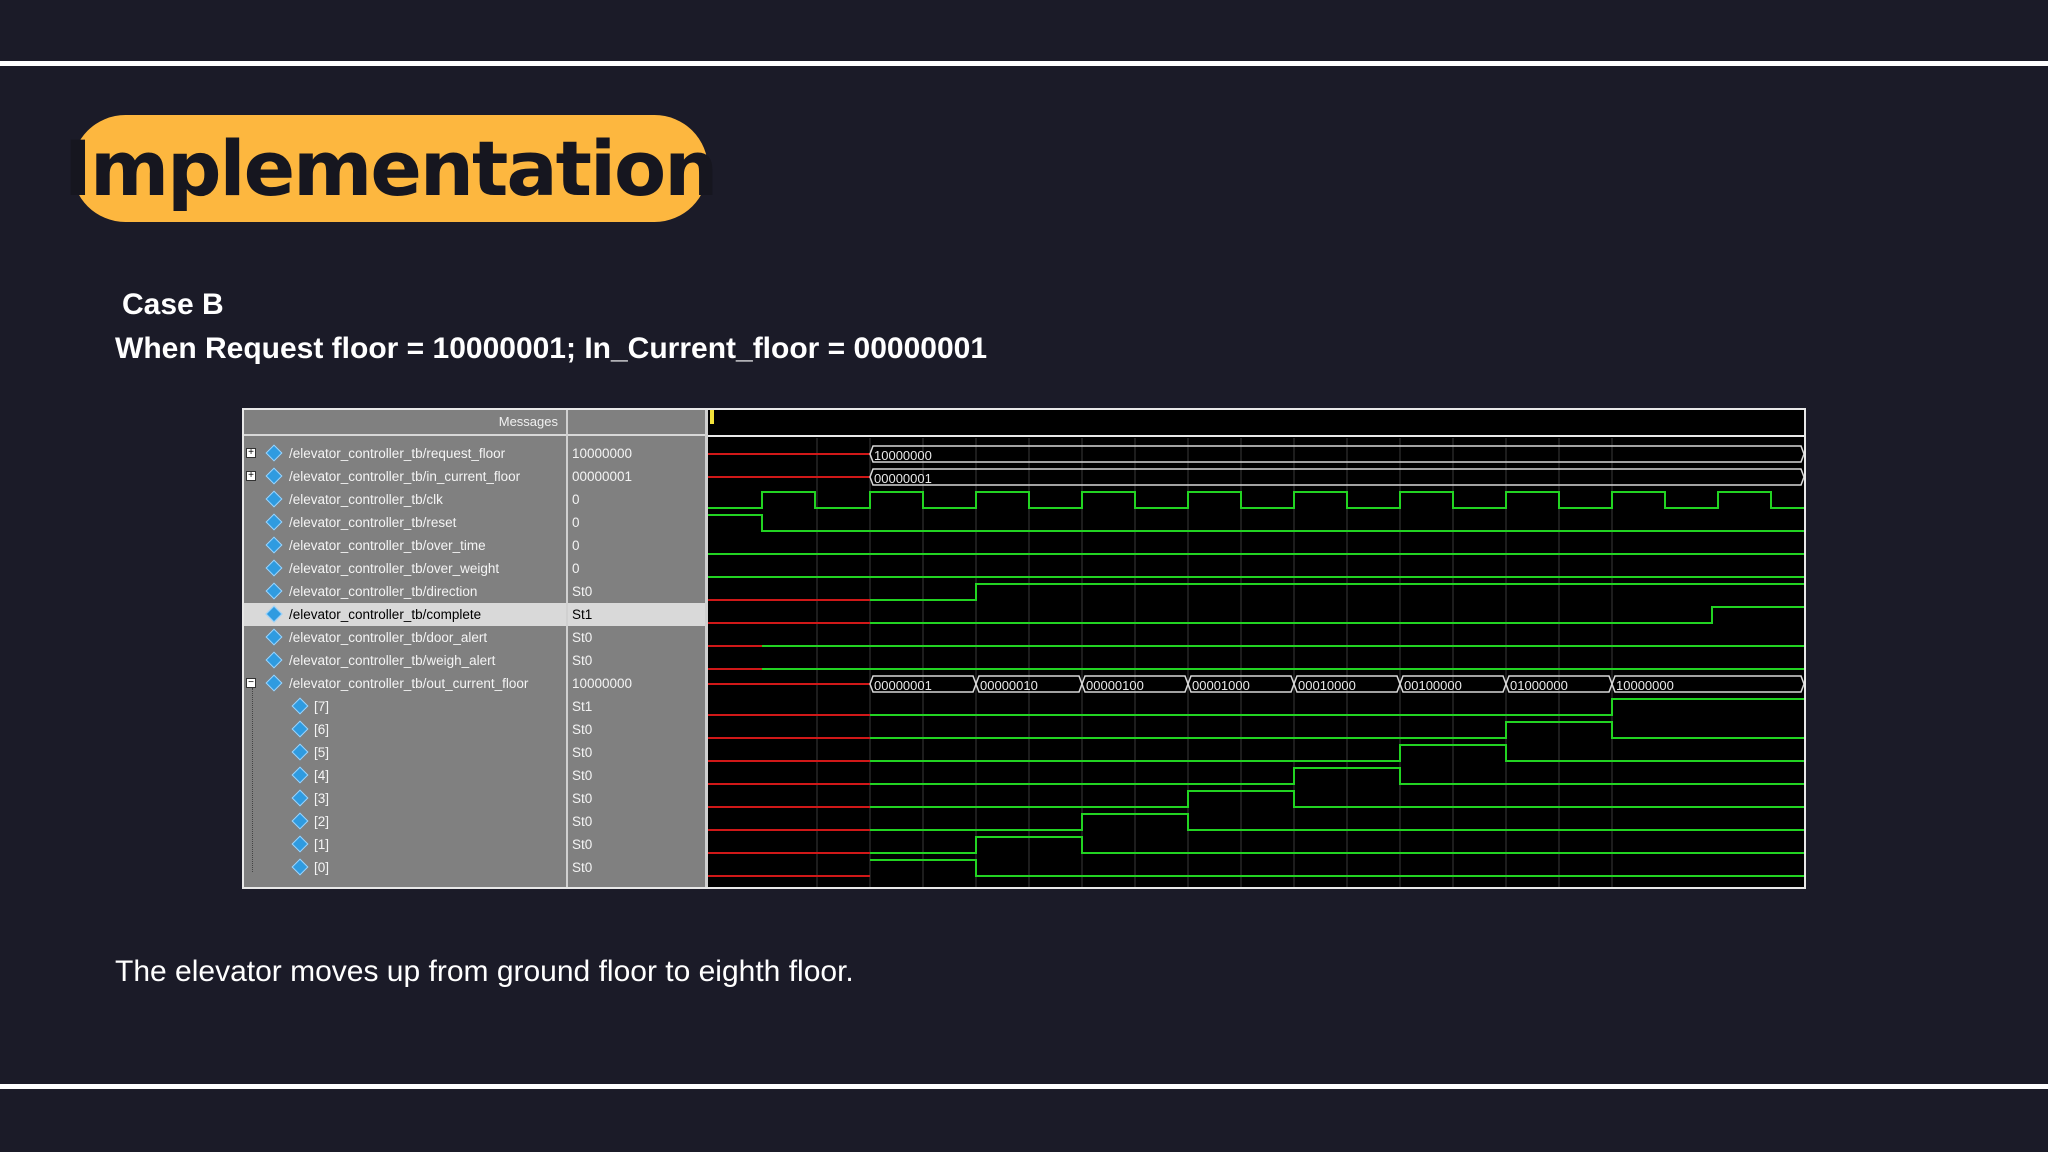 This screenshot has height=1152, width=2048. Describe the element at coordinates (712, 417) in the screenshot. I see `time-cursor-marker` at that location.